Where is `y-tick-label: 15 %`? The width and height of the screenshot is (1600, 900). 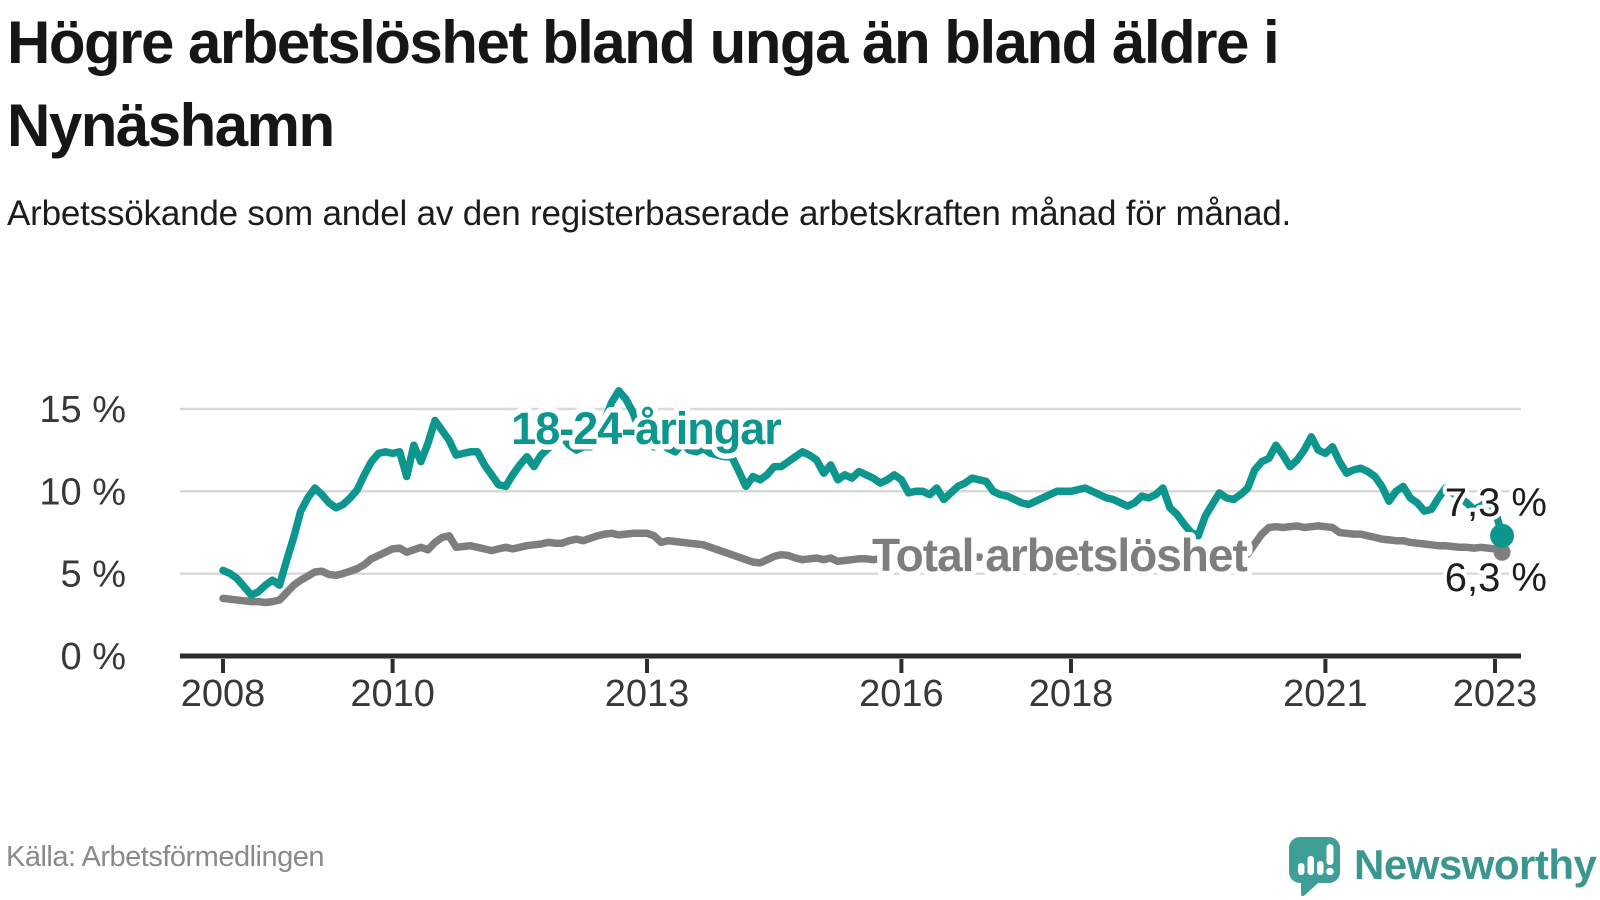 y-tick-label: 15 % is located at coordinates (82, 410).